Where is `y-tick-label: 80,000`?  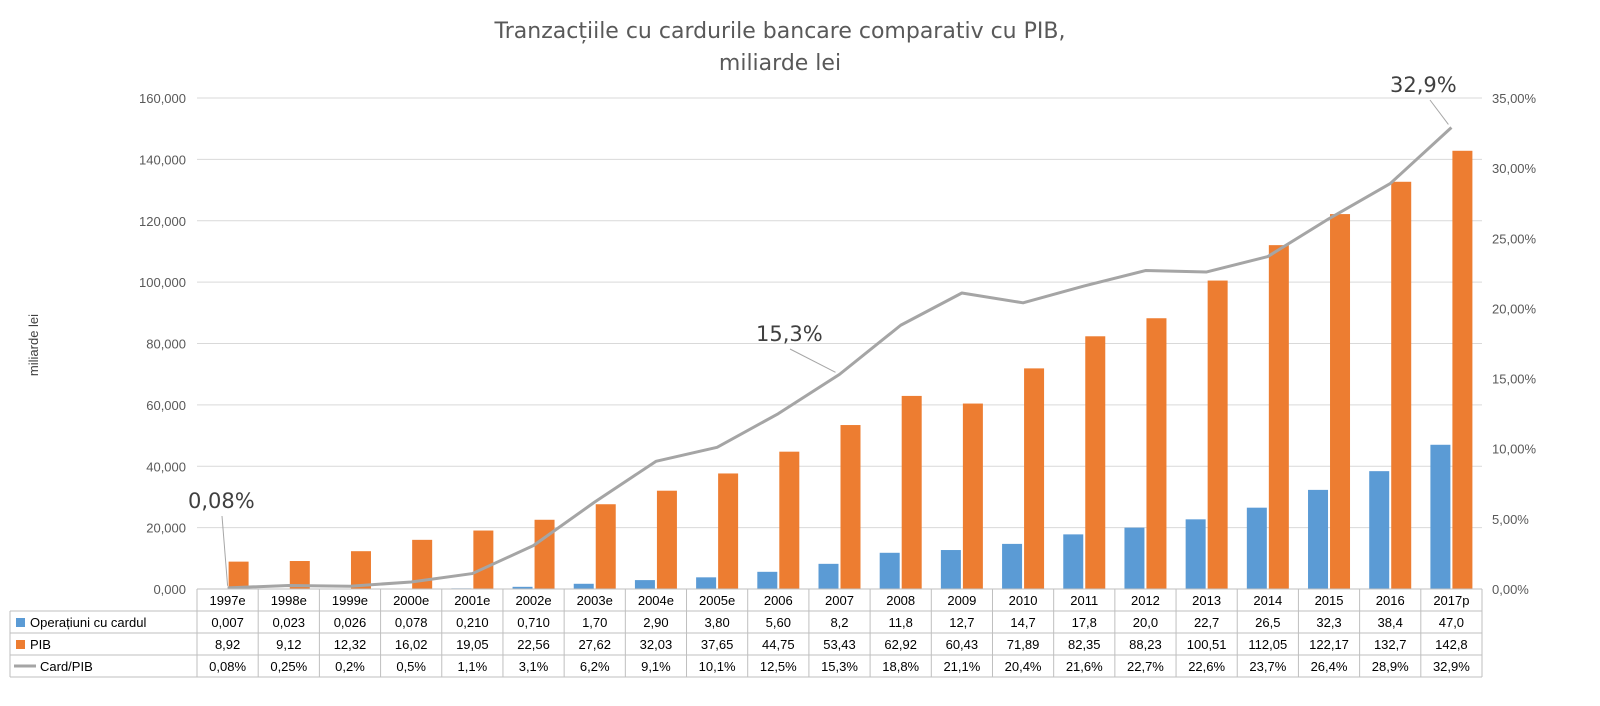
y-tick-label: 80,000 is located at coordinates (166, 344).